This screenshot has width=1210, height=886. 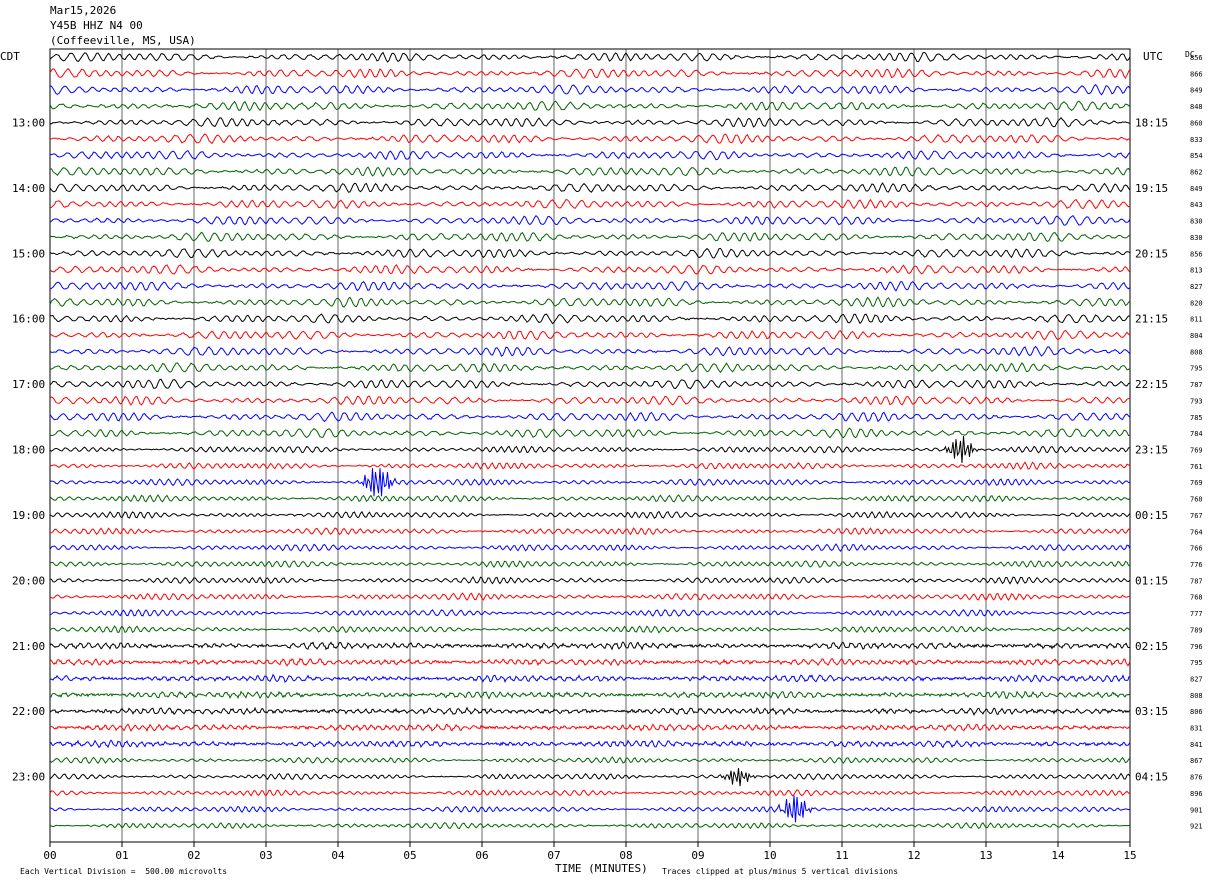 I want to click on dc-offset-label: 866, so click(x=1196, y=74).